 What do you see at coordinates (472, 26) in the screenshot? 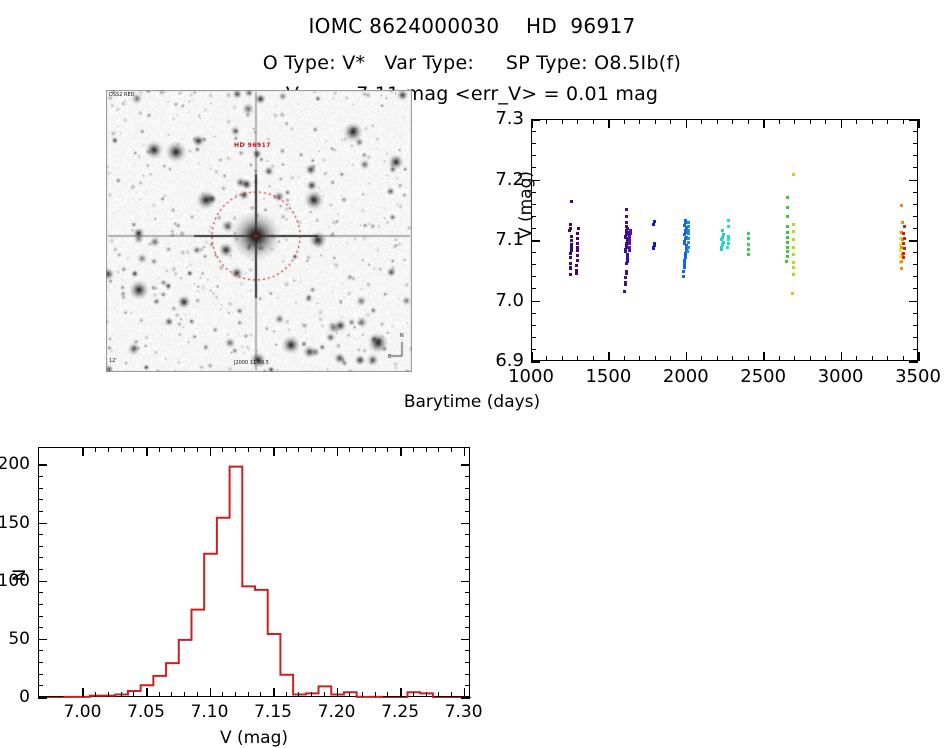
I see `page-title: IOMC 8624000030 HD 96917` at bounding box center [472, 26].